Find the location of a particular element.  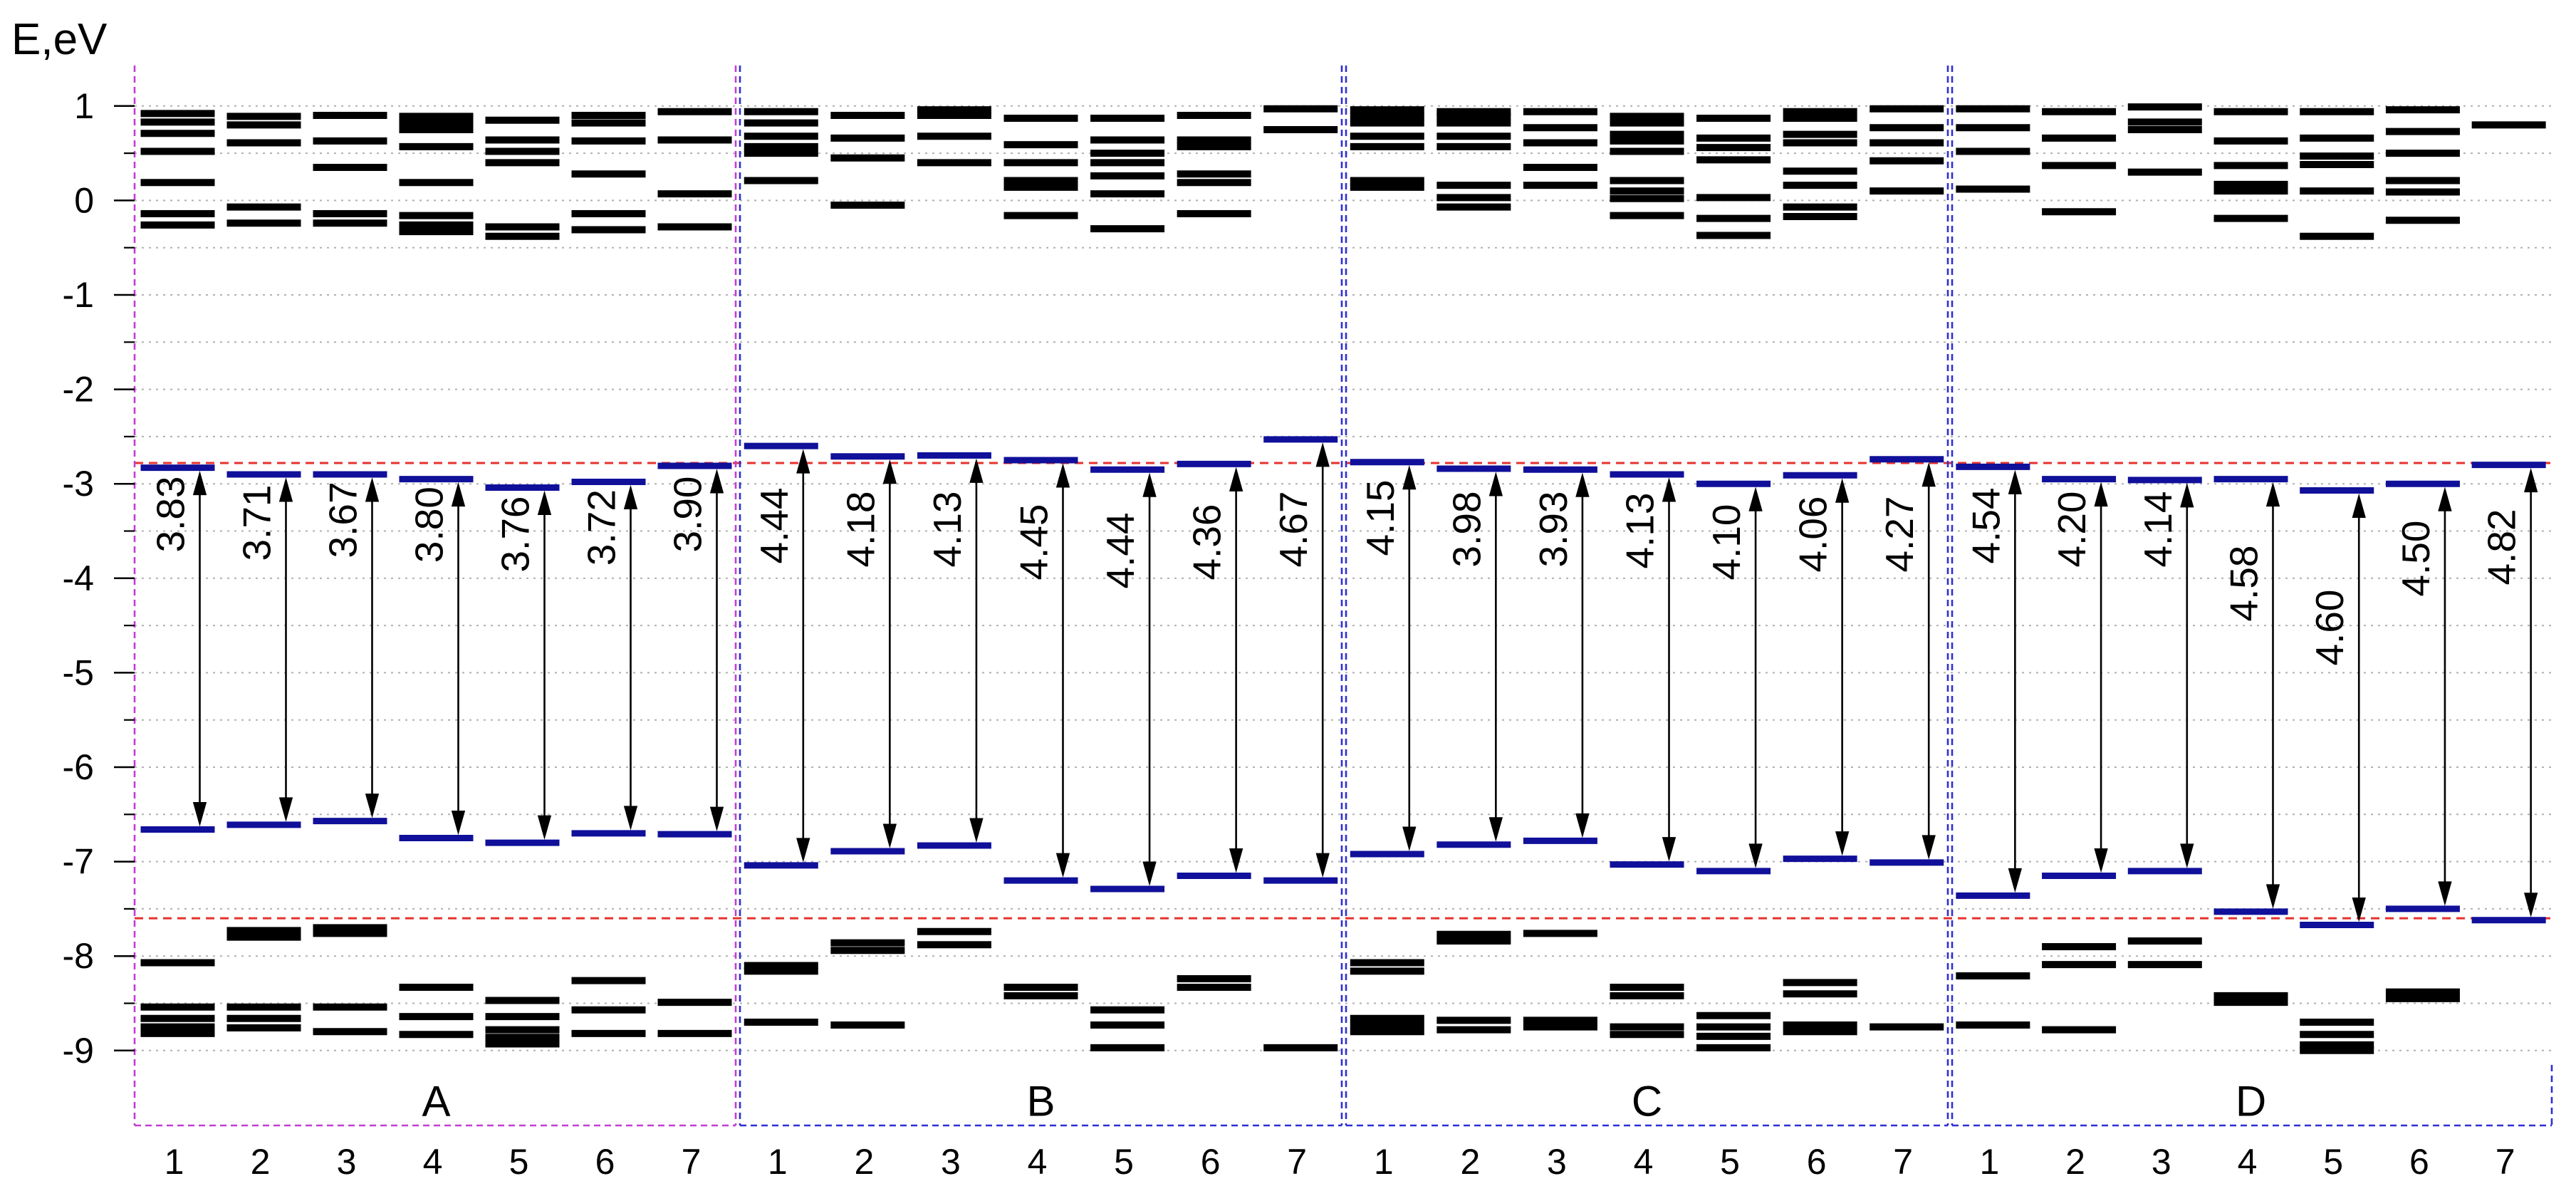

molecule-levels: 3.72 is located at coordinates (608, 574).